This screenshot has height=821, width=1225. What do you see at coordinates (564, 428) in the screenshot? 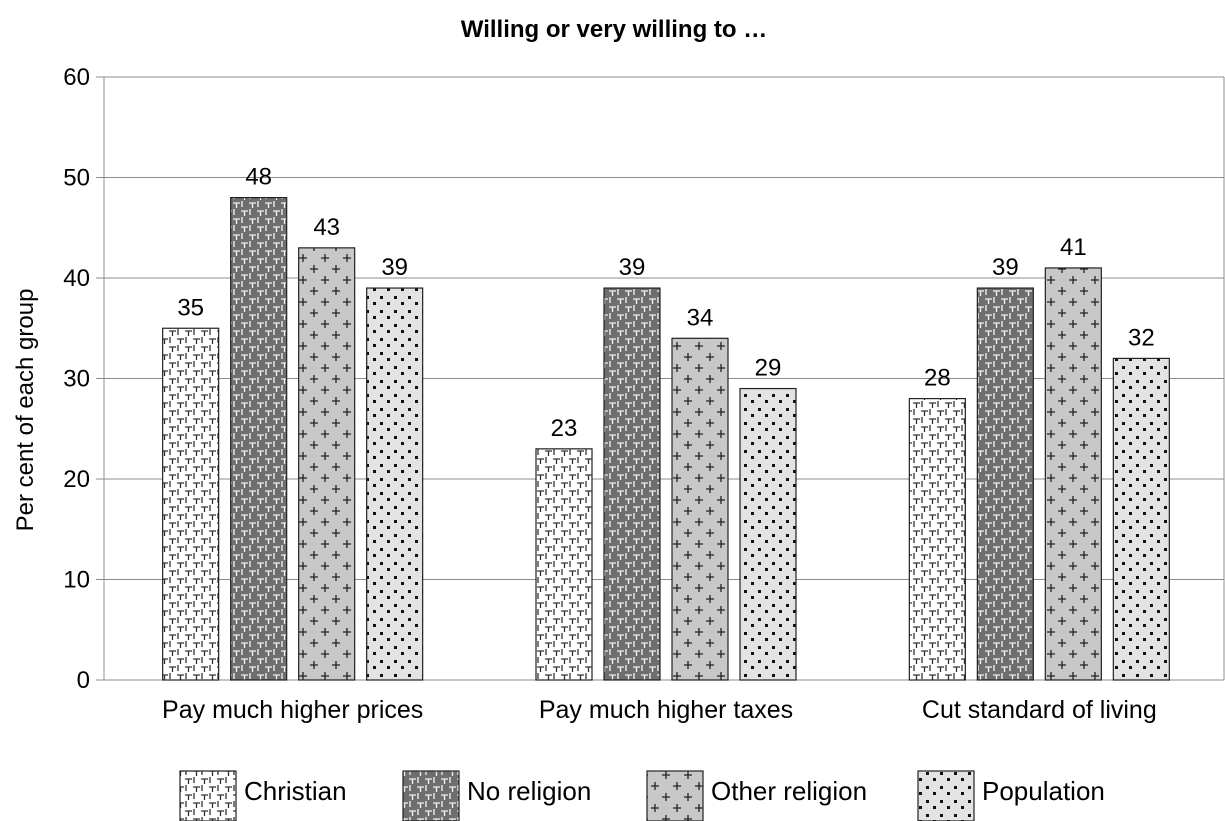
I see `data-label: 23` at bounding box center [564, 428].